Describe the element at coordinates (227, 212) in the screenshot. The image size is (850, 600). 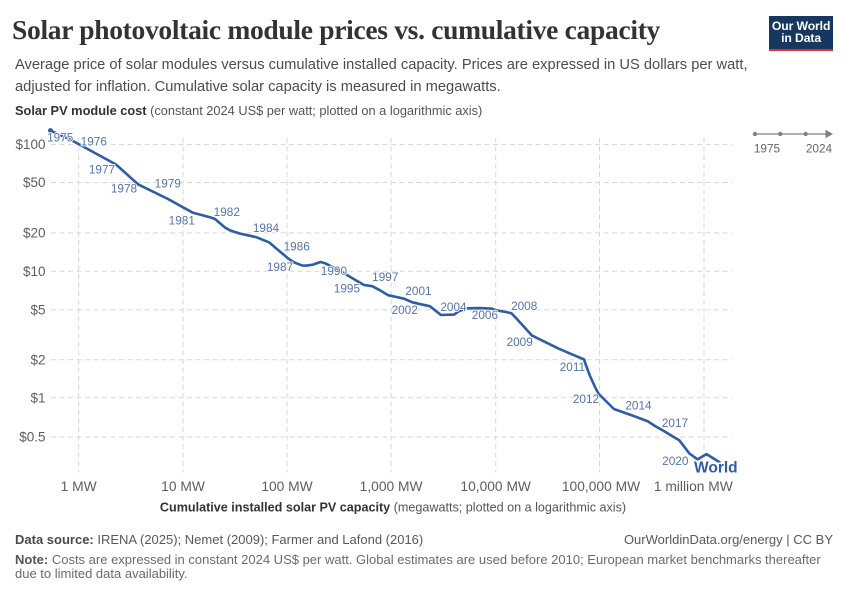
I see `svg-text: 1982` at that location.